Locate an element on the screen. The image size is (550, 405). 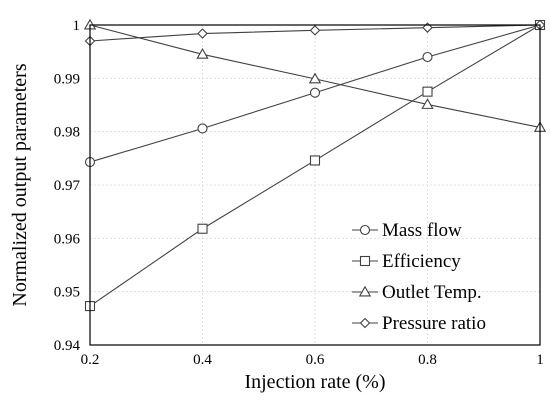
legend-item-efficiency: Efficiency is located at coordinates (406, 261).